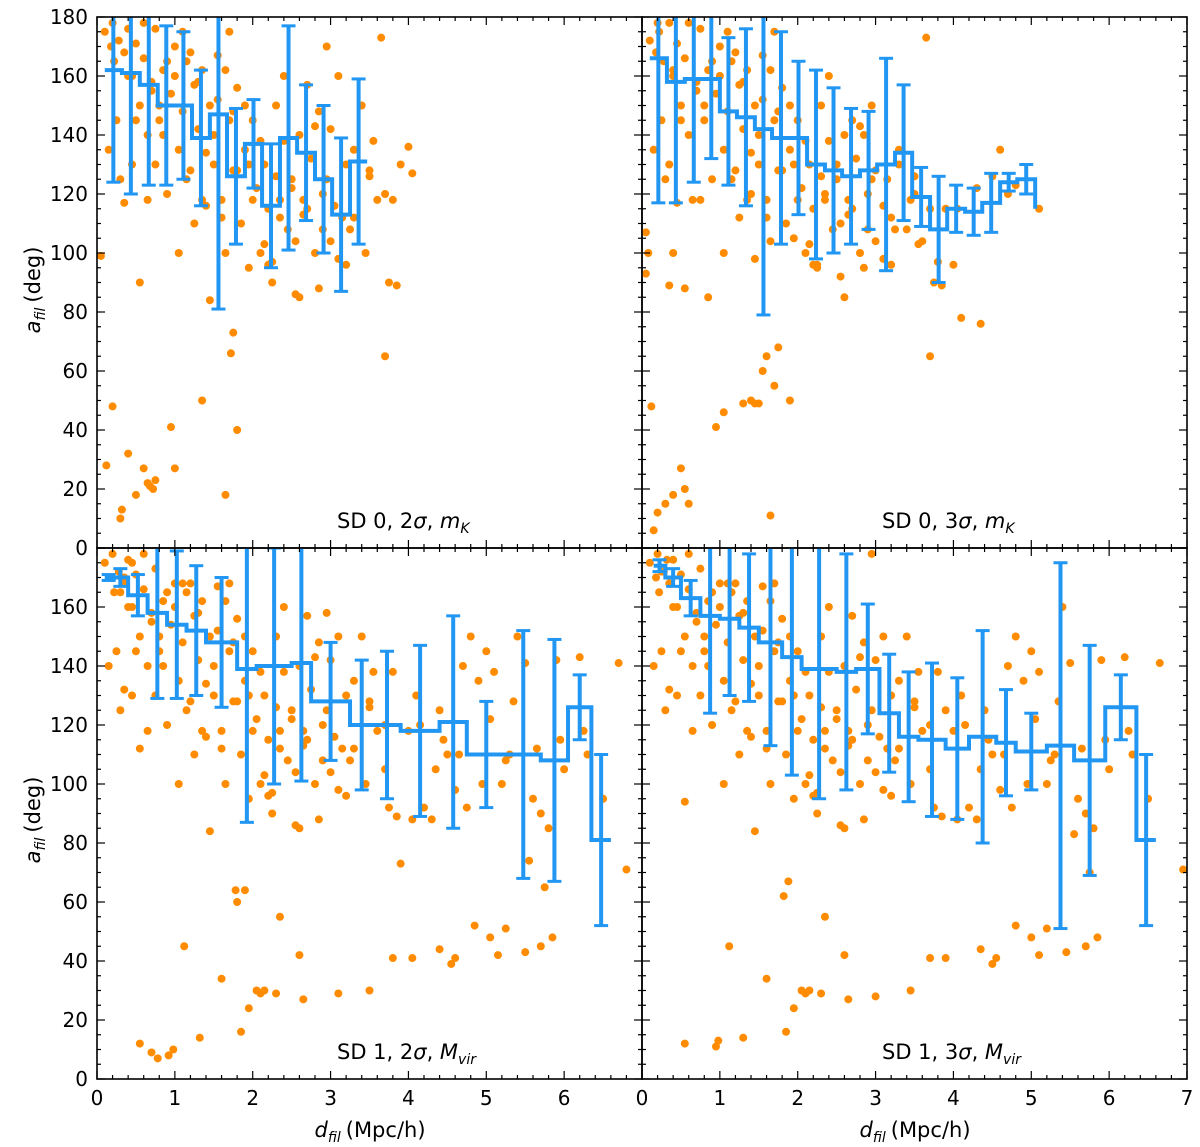  Describe the element at coordinates (35, 820) in the screenshot. I see `y-axis-label-bottom: afil(deg)` at that location.